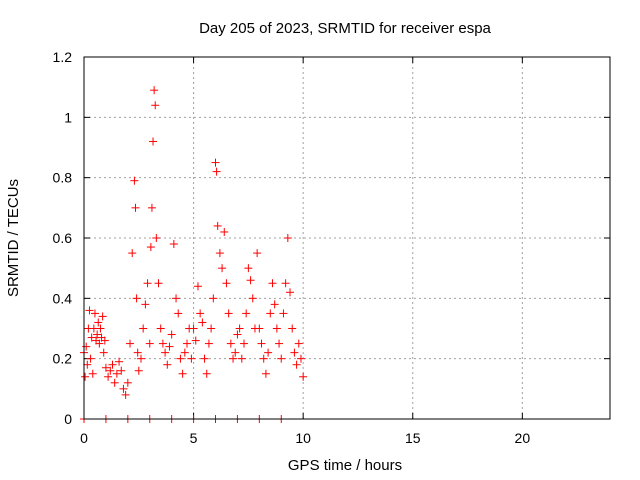 The width and height of the screenshot is (640, 480). What do you see at coordinates (345, 465) in the screenshot?
I see `x-axis-label: GPS time / hours` at bounding box center [345, 465].